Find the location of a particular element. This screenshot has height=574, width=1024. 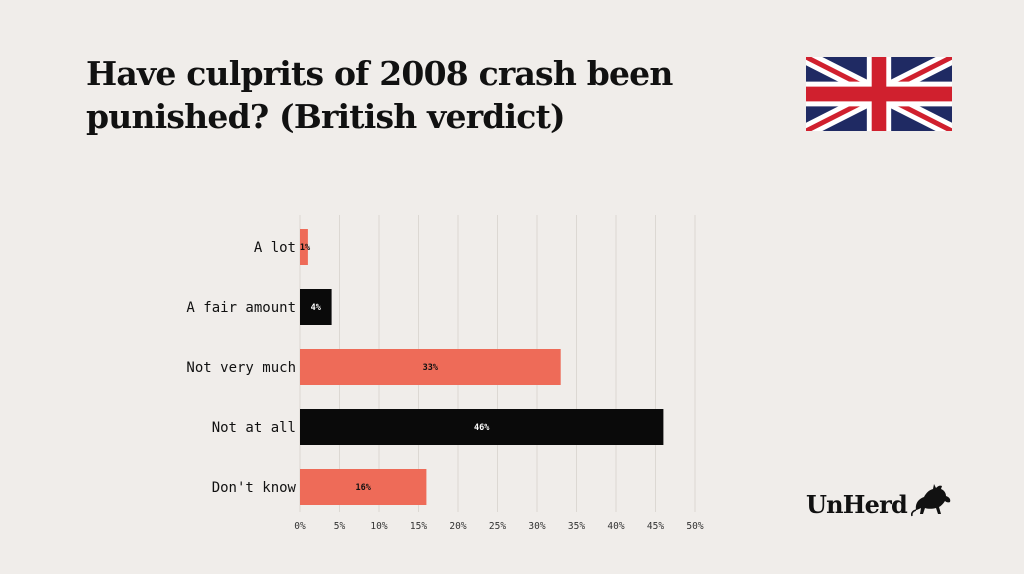

category-label: Not very much is located at coordinates (241, 368).